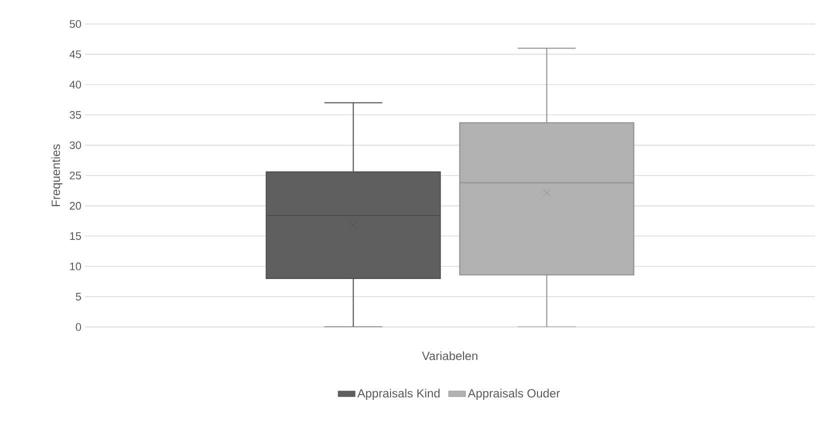 The width and height of the screenshot is (831, 432). I want to click on x-axis-title: Variabelen, so click(450, 355).